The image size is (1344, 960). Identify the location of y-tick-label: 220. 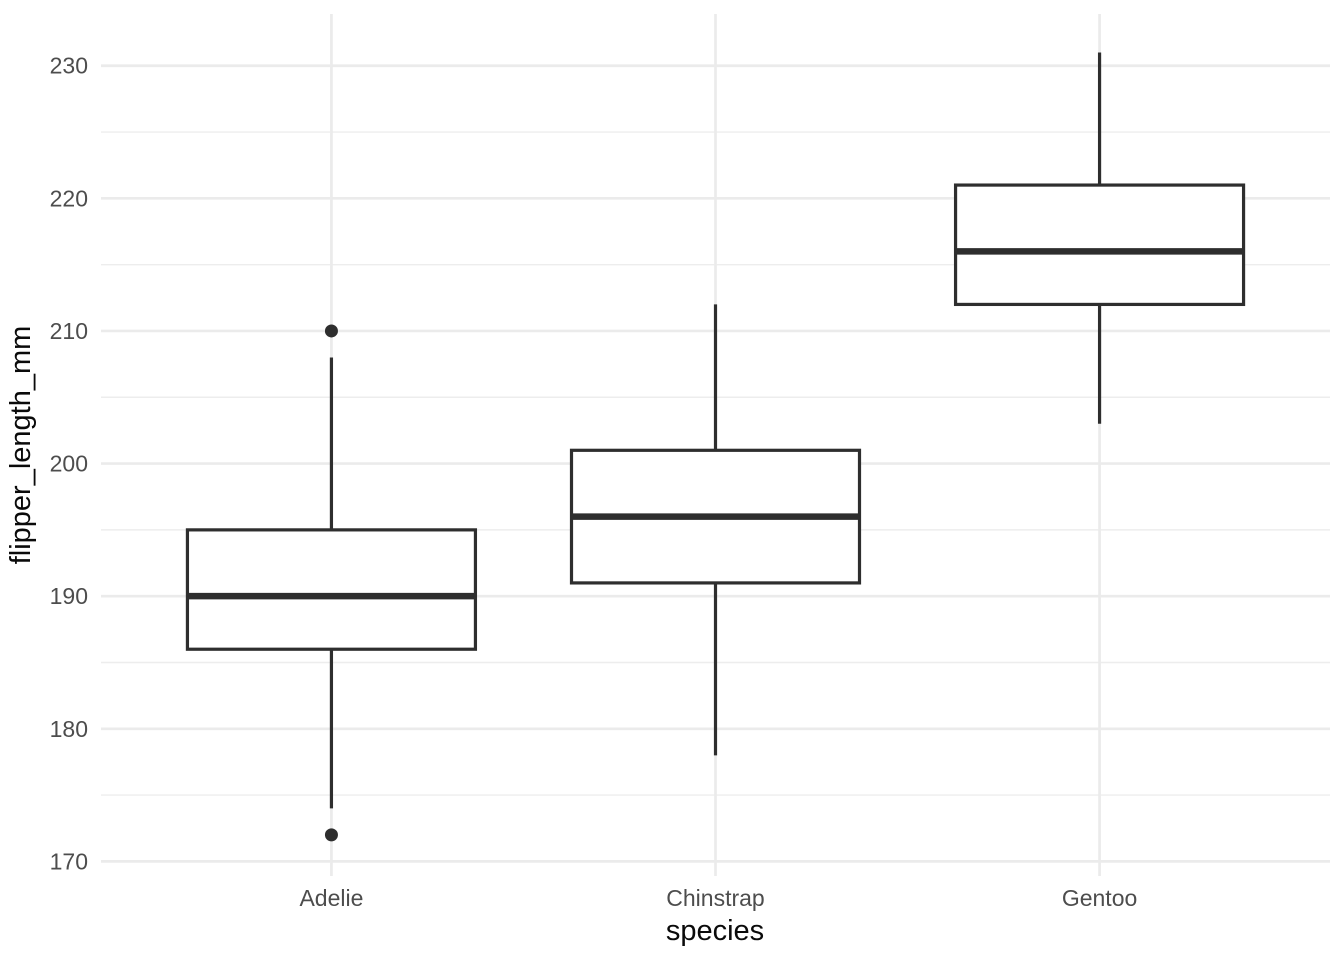
(69, 198).